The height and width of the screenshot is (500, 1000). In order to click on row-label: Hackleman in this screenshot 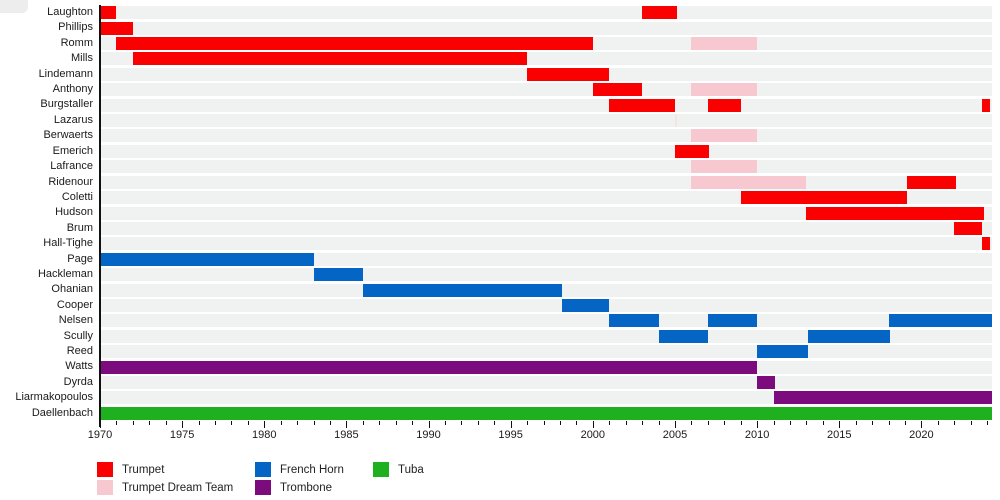, I will do `click(65, 273)`.